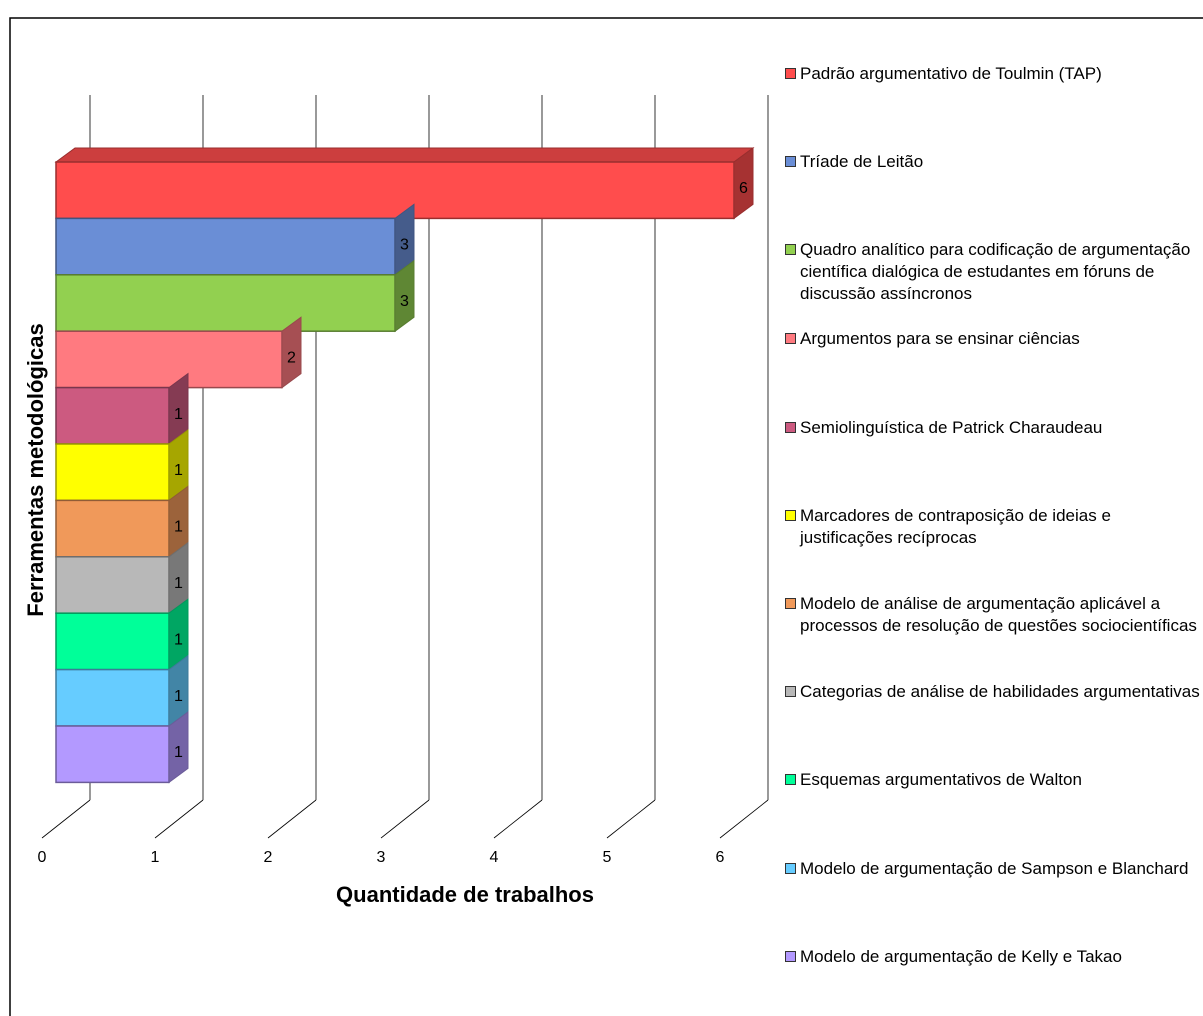 The width and height of the screenshot is (1203, 1016). What do you see at coordinates (941, 779) in the screenshot?
I see `legend-label: Esquemas argumentativos de Walton` at bounding box center [941, 779].